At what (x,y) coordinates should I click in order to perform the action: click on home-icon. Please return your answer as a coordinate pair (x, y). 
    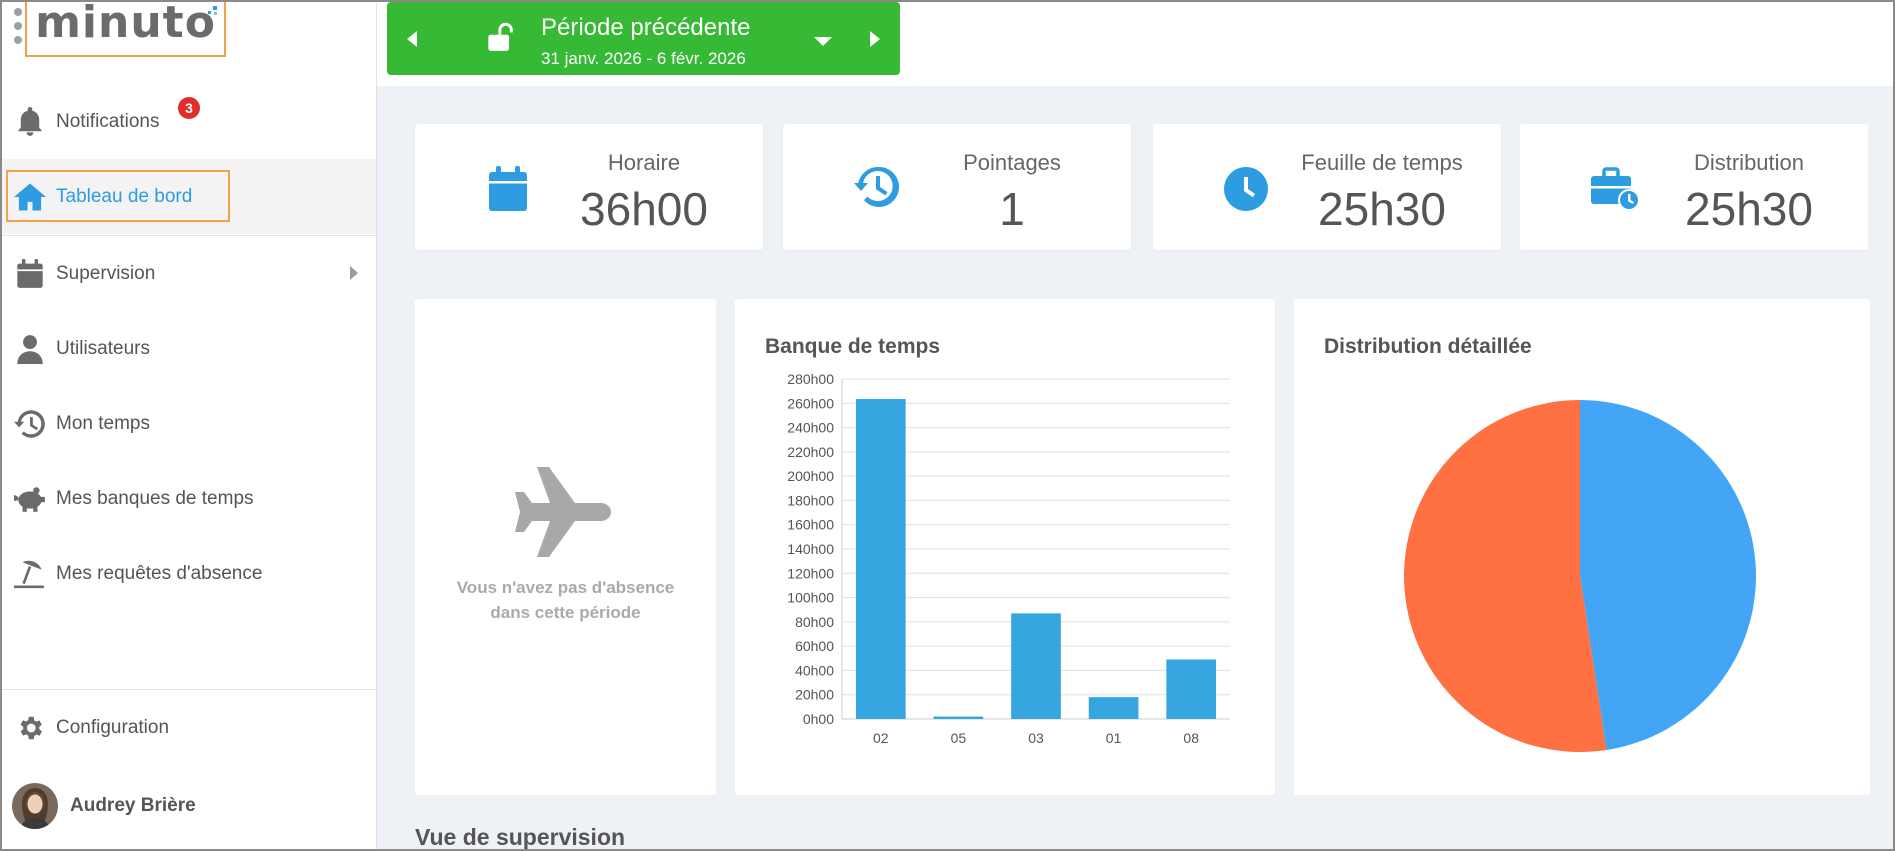
    Looking at the image, I should click on (30, 197).